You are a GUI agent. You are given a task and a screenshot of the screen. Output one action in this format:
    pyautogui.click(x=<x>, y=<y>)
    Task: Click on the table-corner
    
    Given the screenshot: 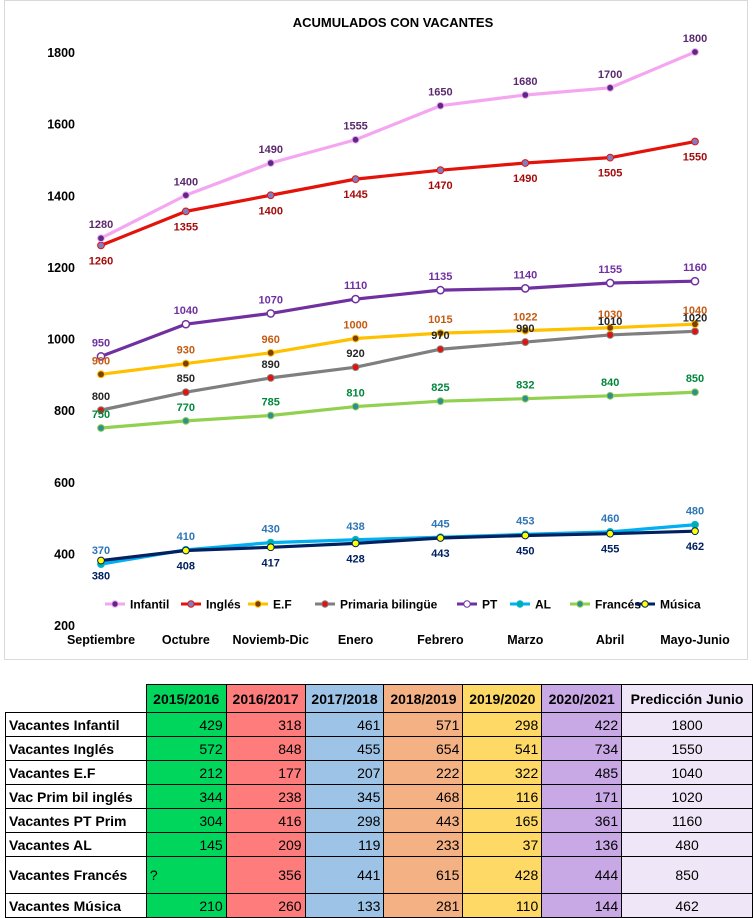 What is the action you would take?
    pyautogui.click(x=76, y=698)
    